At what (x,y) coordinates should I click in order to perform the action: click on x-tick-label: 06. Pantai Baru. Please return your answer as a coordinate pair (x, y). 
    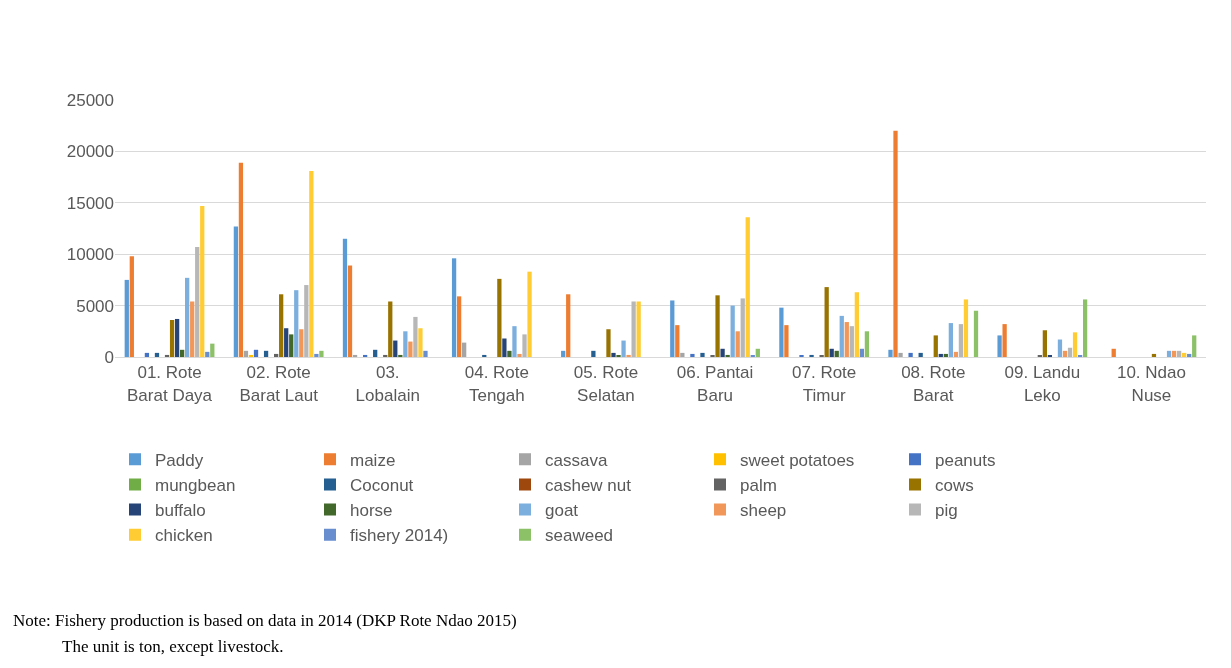
    Looking at the image, I should click on (715, 384).